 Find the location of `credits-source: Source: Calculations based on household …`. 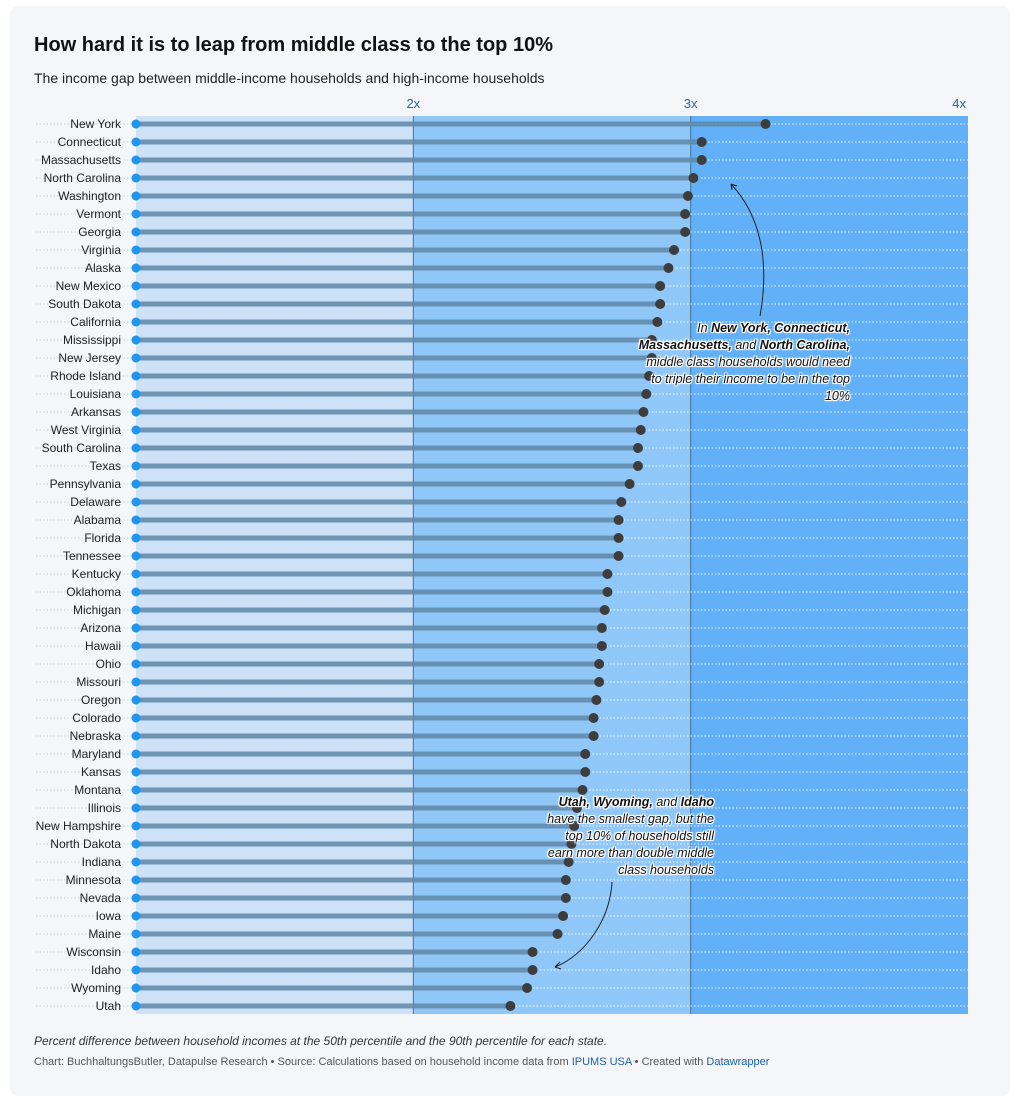

credits-source: Source: Calculations based on household … is located at coordinates (423, 1062).